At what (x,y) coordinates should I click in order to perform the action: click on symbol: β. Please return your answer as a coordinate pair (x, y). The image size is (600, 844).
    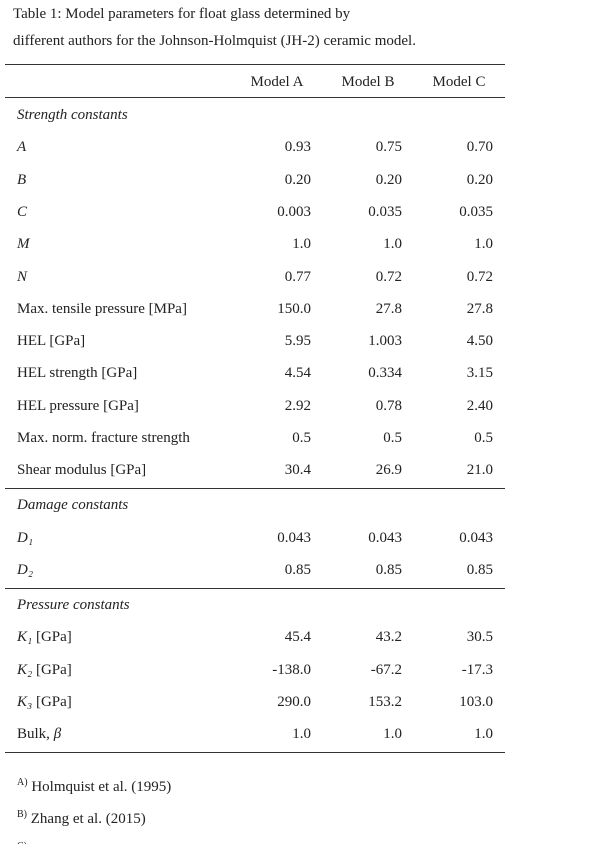
    Looking at the image, I should click on (57, 734).